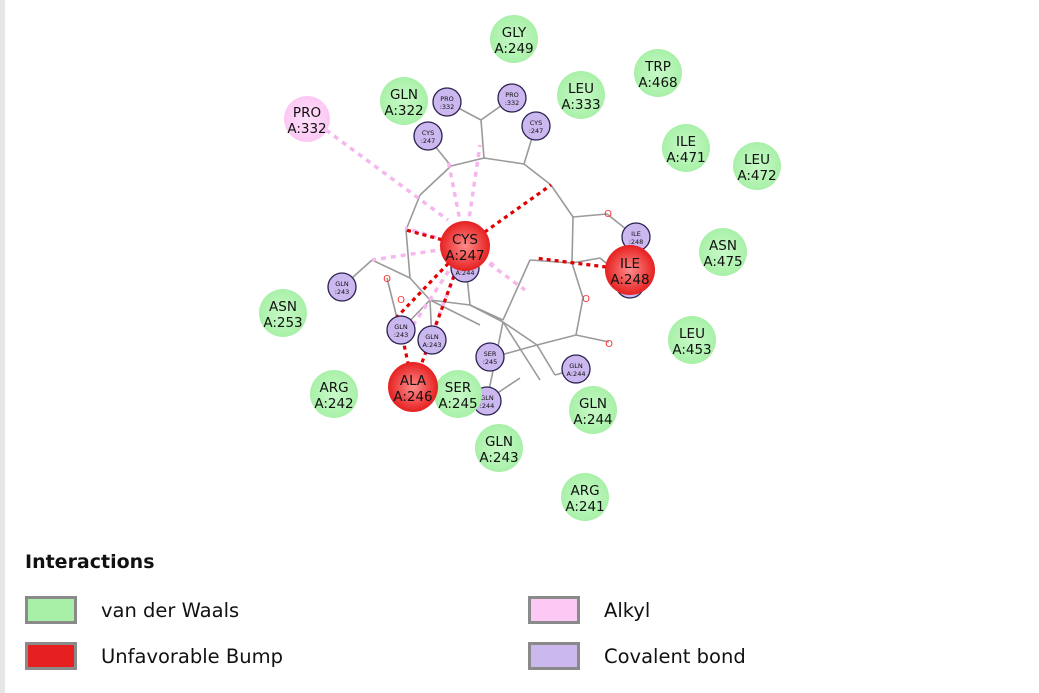 The image size is (1039, 693). I want to click on legend-item-covalent-bond: Covalent bond, so click(637, 656).